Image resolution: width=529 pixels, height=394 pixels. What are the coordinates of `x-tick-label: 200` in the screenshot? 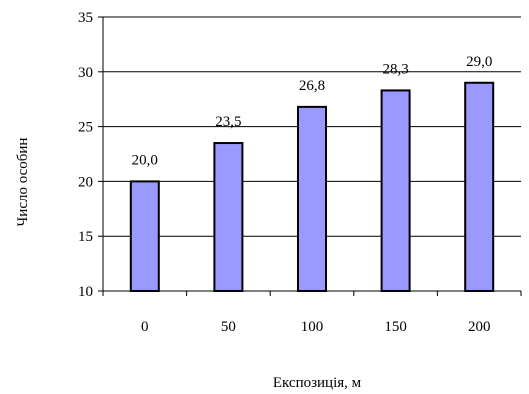 It's located at (479, 327).